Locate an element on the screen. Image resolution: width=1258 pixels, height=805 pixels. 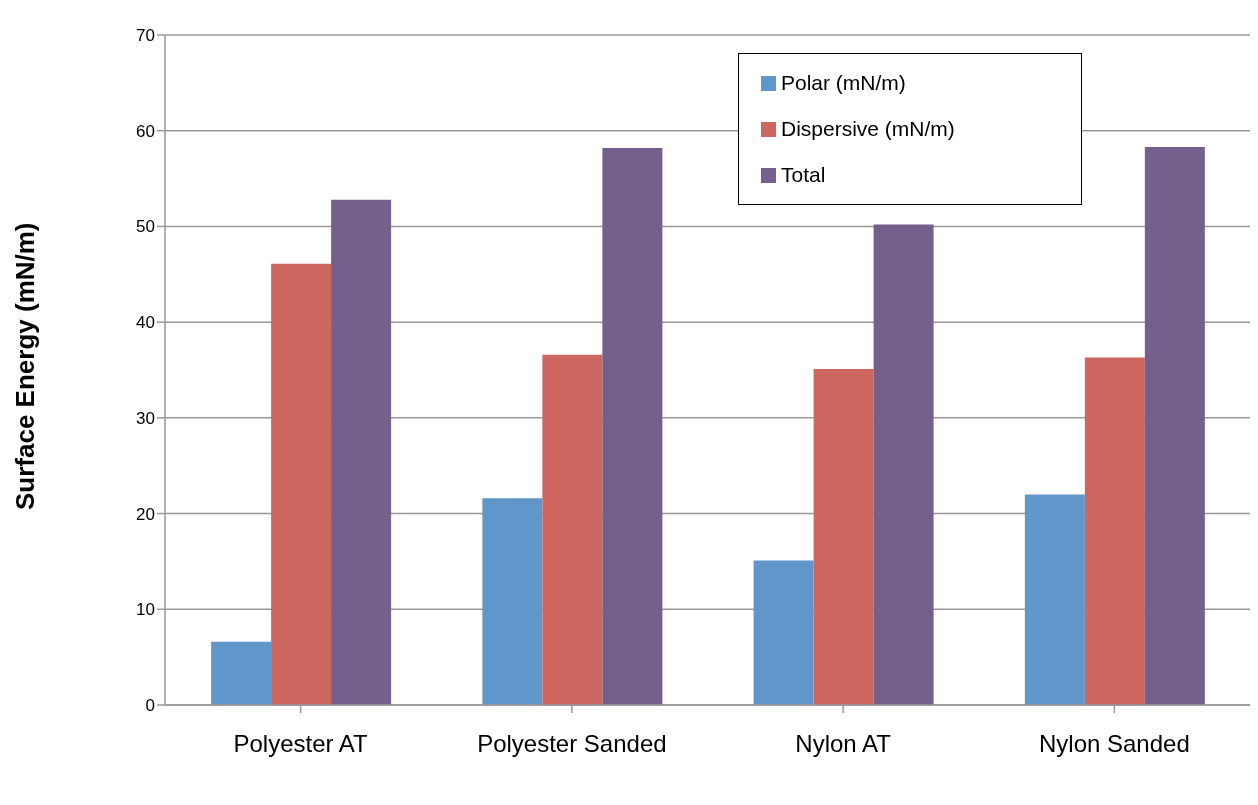
y-axis-title: Surface Energy (mN/m) is located at coordinates (25, 366).